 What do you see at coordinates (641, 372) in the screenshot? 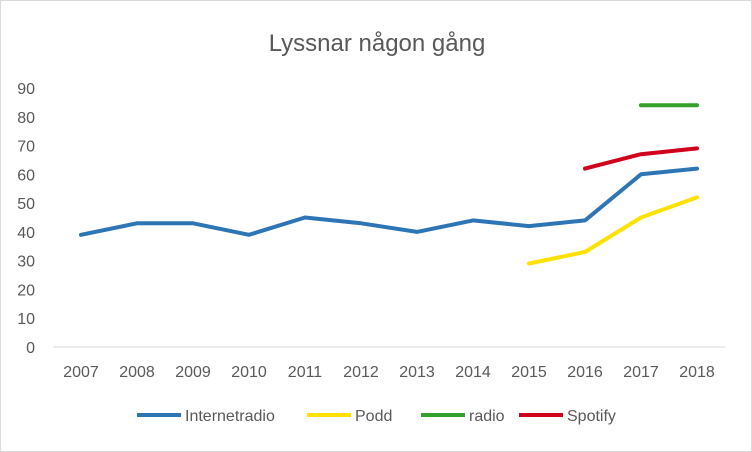
I see `x-tick-label: 2017` at bounding box center [641, 372].